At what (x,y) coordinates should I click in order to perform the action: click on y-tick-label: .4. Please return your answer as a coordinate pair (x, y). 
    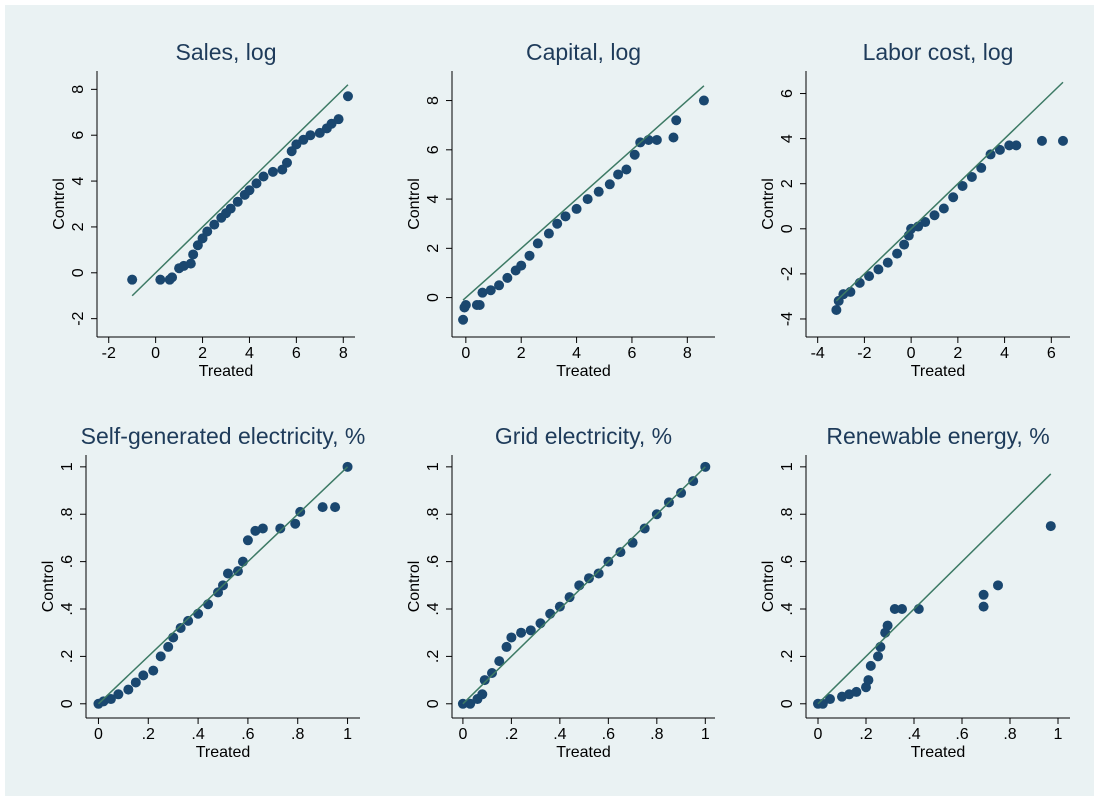
    Looking at the image, I should click on (433, 608).